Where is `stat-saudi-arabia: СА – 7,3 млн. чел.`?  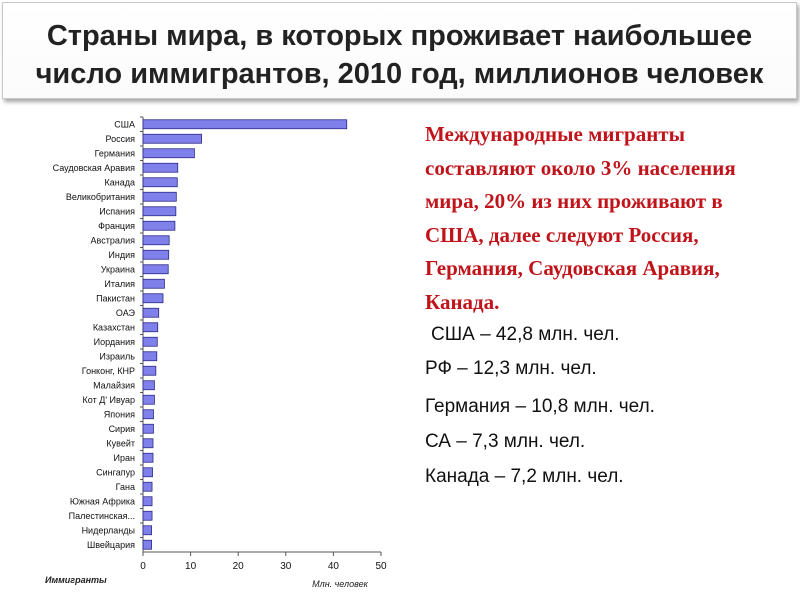 stat-saudi-arabia: СА – 7,3 млн. чел. is located at coordinates (505, 441).